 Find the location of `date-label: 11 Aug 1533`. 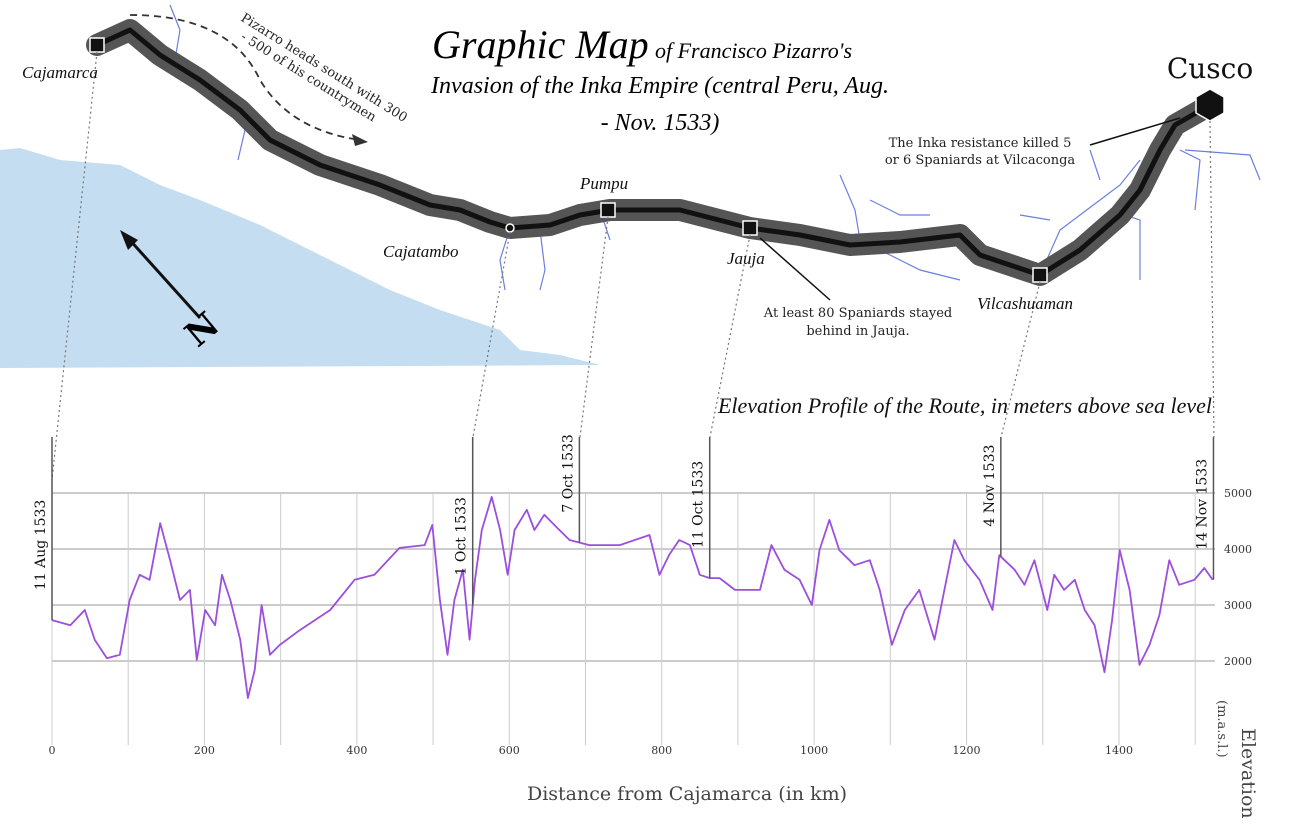

date-label: 11 Aug 1533 is located at coordinates (41, 545).